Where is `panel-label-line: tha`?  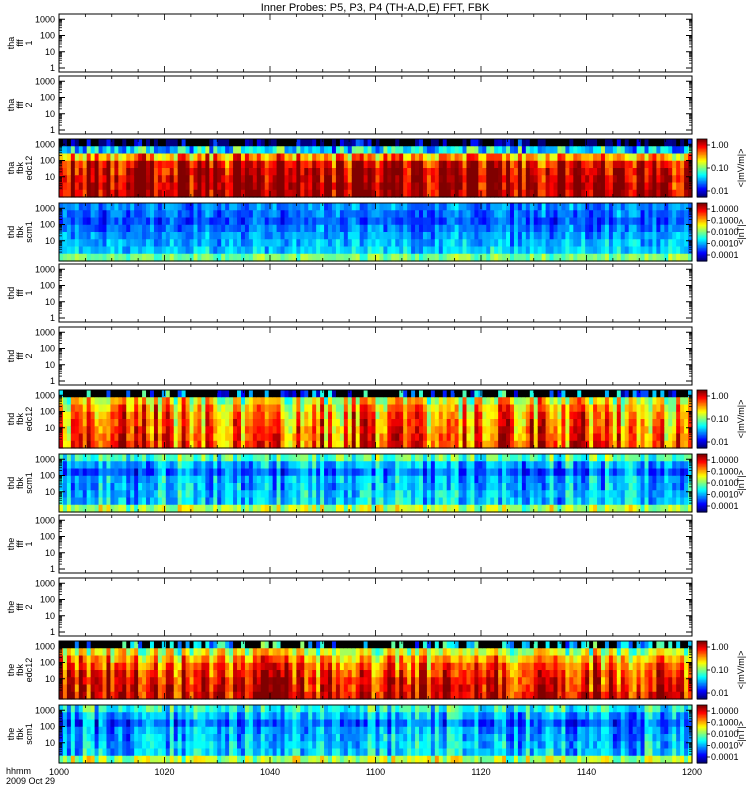
panel-label-line: tha is located at coordinates (11, 43).